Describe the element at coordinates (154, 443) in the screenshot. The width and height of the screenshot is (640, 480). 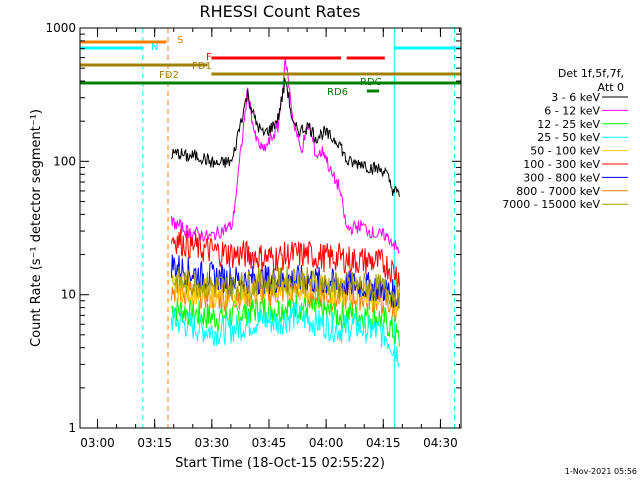
I see `x-tick-label-1: 03:15` at that location.